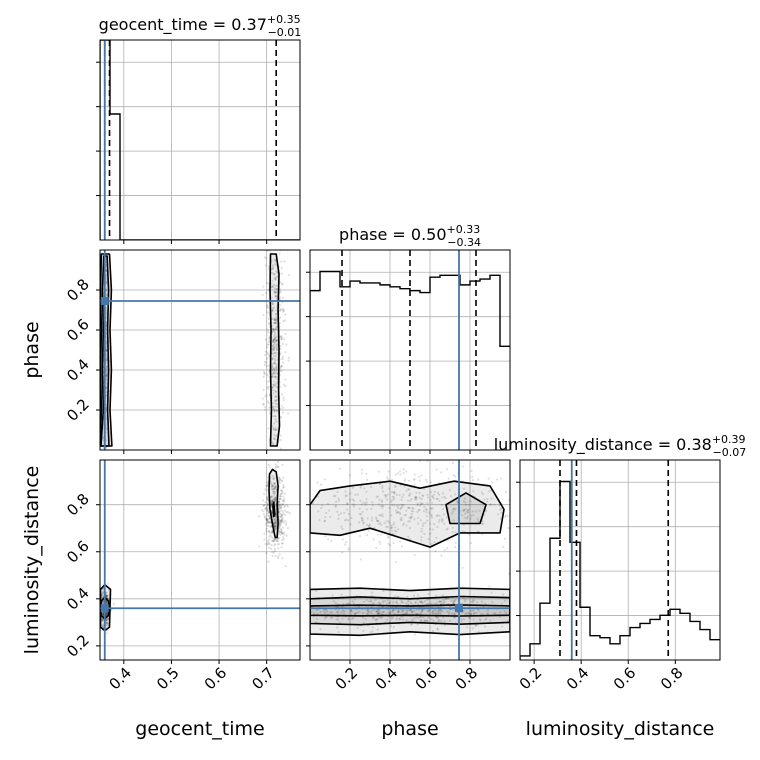 The width and height of the screenshot is (760, 760). What do you see at coordinates (410, 236) in the screenshot?
I see `histogram-title: phase = 0.50+0.33 −0.34` at bounding box center [410, 236].